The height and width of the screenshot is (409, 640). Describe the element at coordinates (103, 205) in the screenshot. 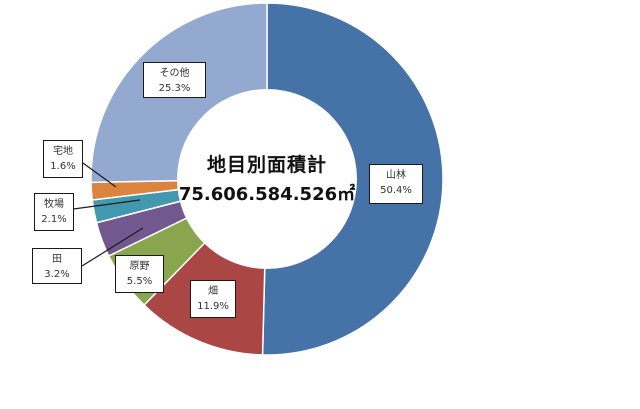

I see `leader-line-bokujo` at that location.